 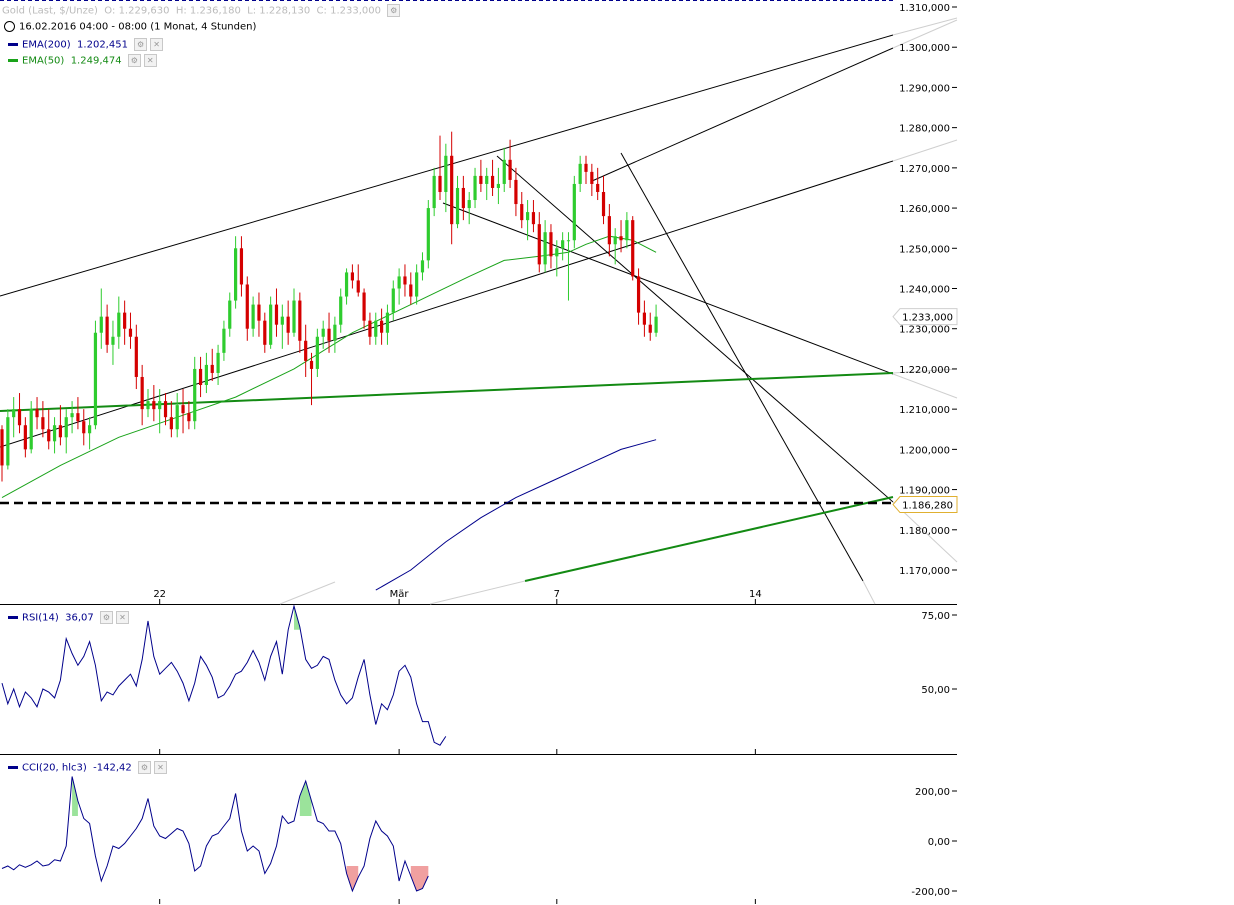 I want to click on ema200-path, so click(x=516, y=515).